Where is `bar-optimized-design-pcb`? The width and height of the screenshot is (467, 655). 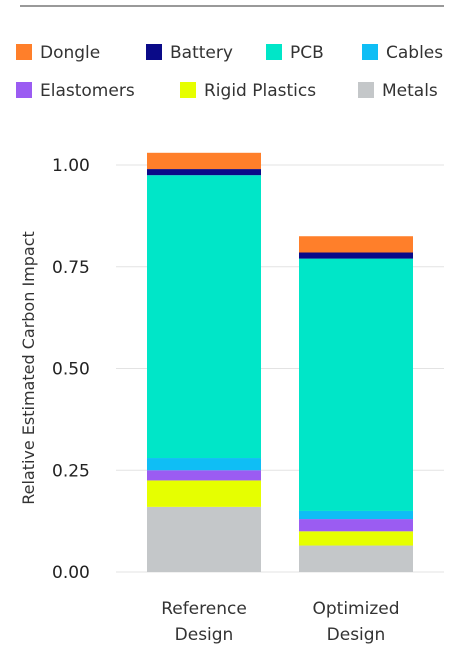 bar-optimized-design-pcb is located at coordinates (356, 384).